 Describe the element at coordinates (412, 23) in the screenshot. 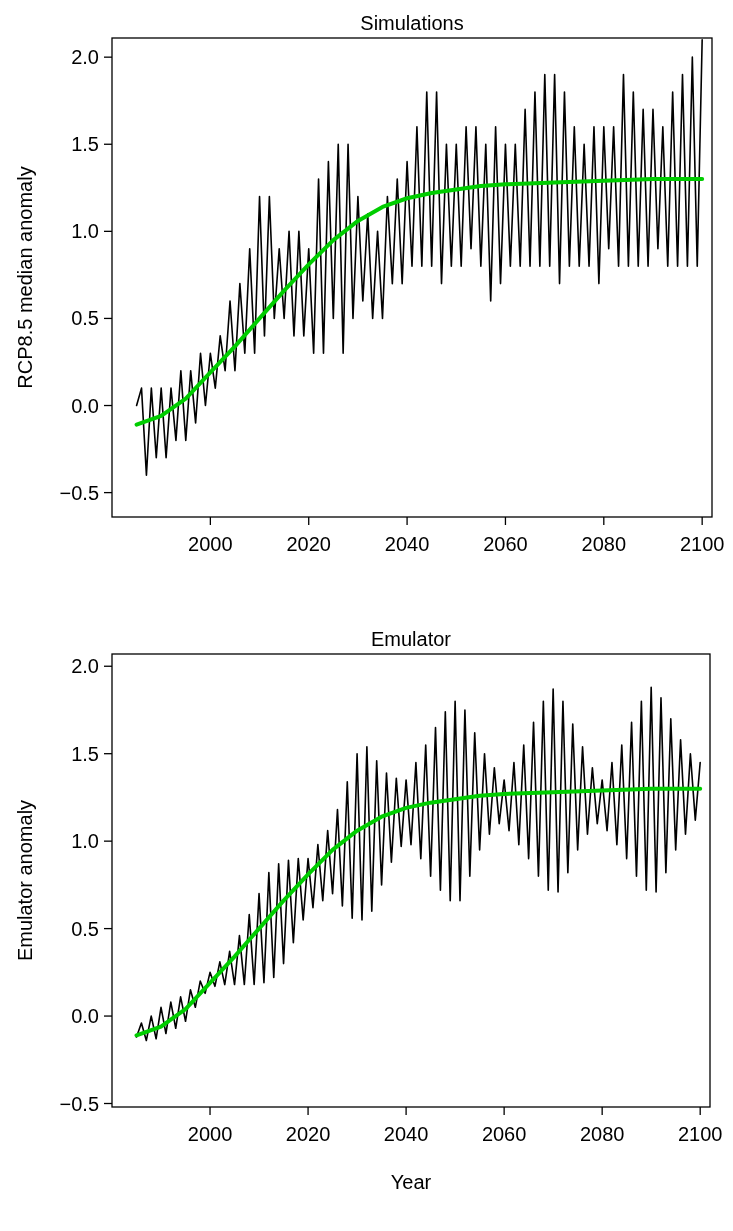

I see `chart-title: Simulations` at that location.